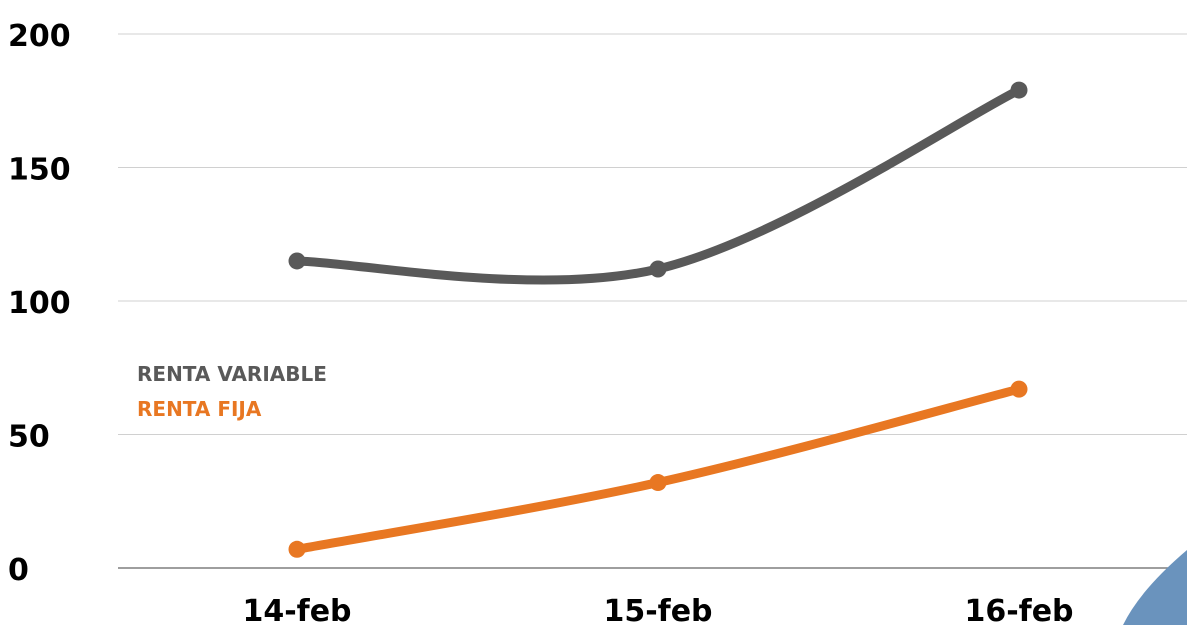 The image size is (1187, 625). What do you see at coordinates (39, 36) in the screenshot?
I see `y-tick-label: 200` at bounding box center [39, 36].